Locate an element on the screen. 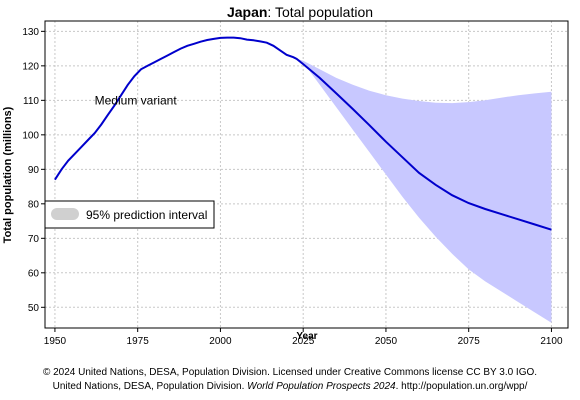  y-tick-label: 90 is located at coordinates (34, 170).